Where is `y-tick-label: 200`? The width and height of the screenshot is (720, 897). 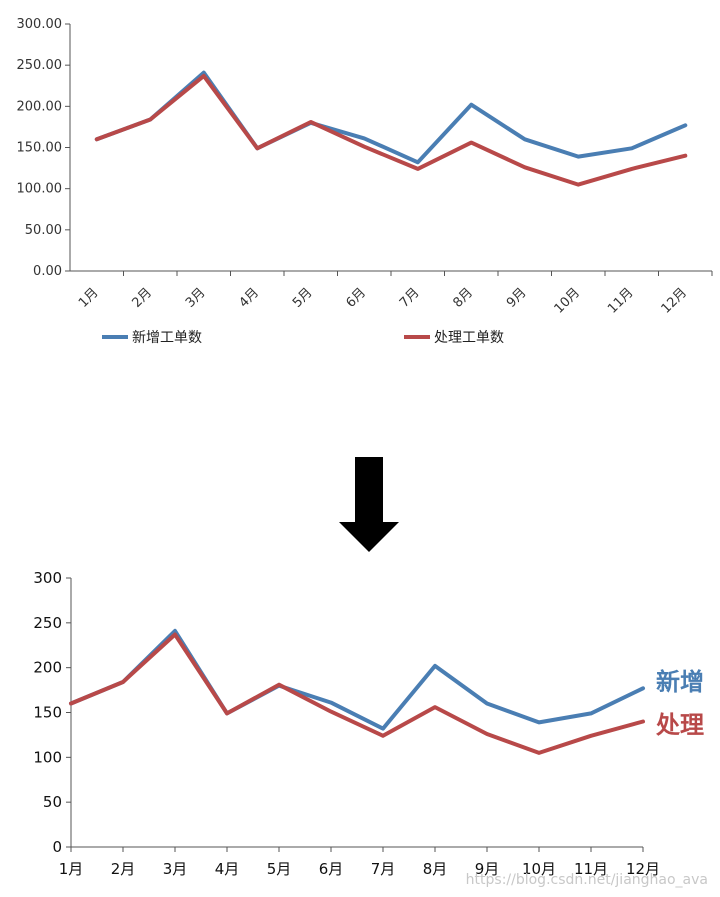
y-tick-label: 200 is located at coordinates (47, 668).